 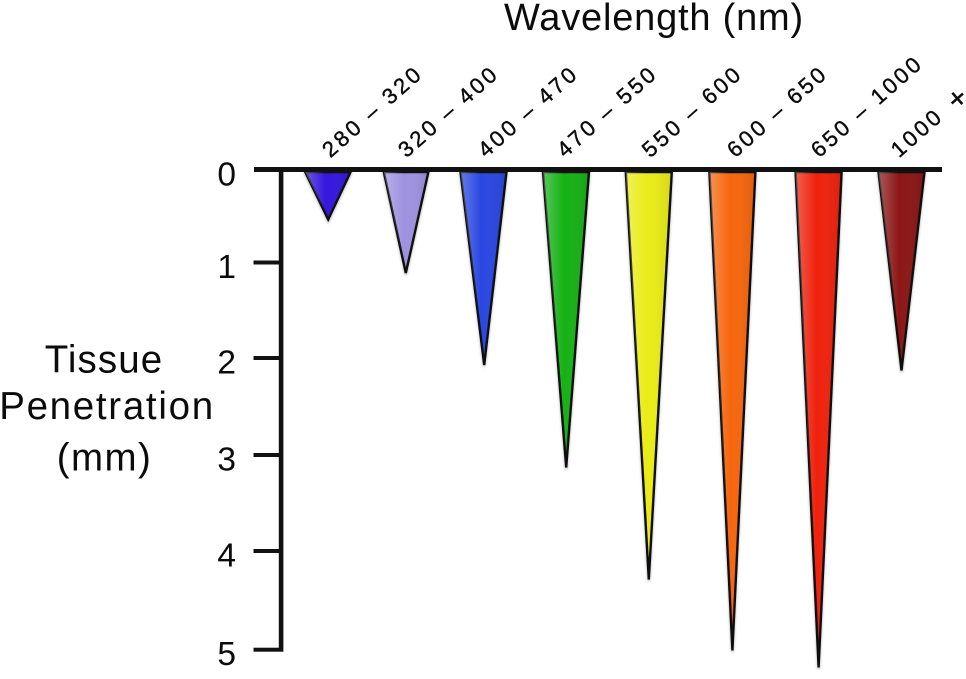 What do you see at coordinates (104, 458) in the screenshot?
I see `svg-text: (mm)` at bounding box center [104, 458].